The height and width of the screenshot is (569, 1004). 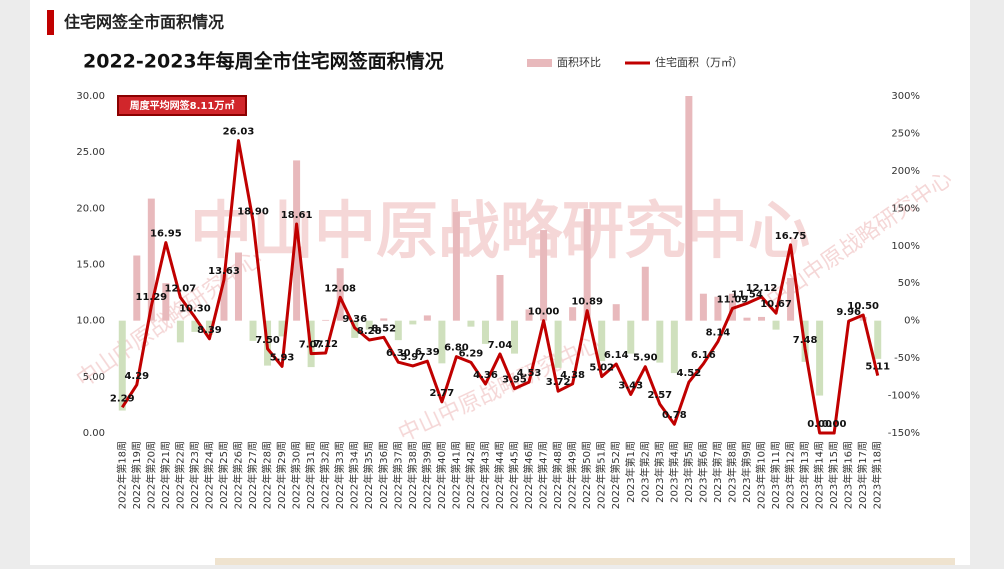 I want to click on data-label: 26.03, so click(x=239, y=132).